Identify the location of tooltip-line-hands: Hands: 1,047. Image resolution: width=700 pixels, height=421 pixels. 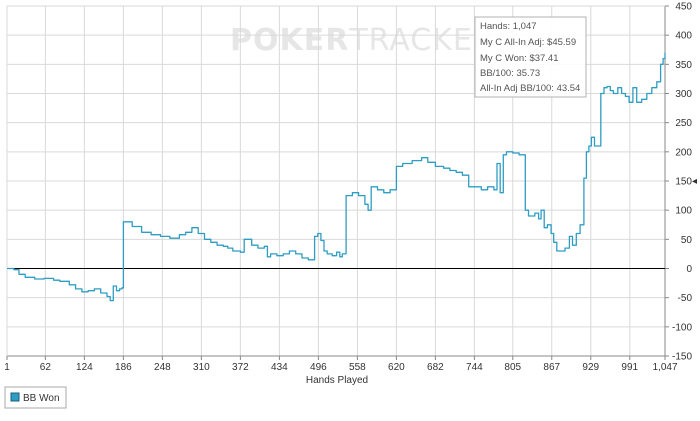
(508, 26).